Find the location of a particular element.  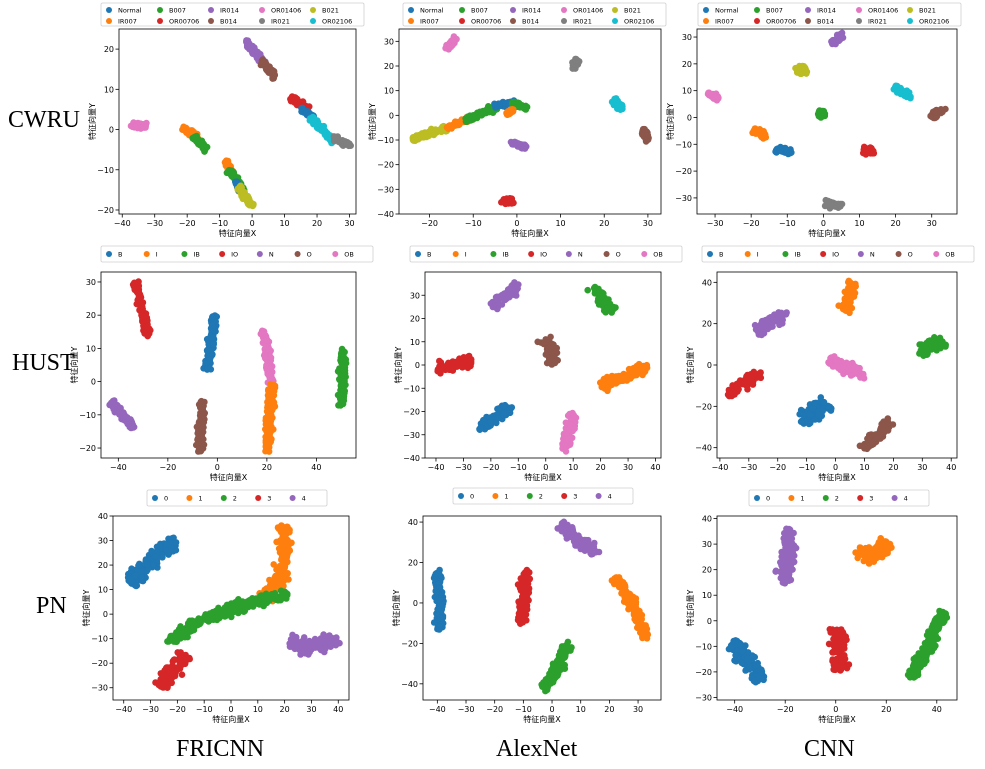

legend-marker-O is located at coordinates (898, 254).